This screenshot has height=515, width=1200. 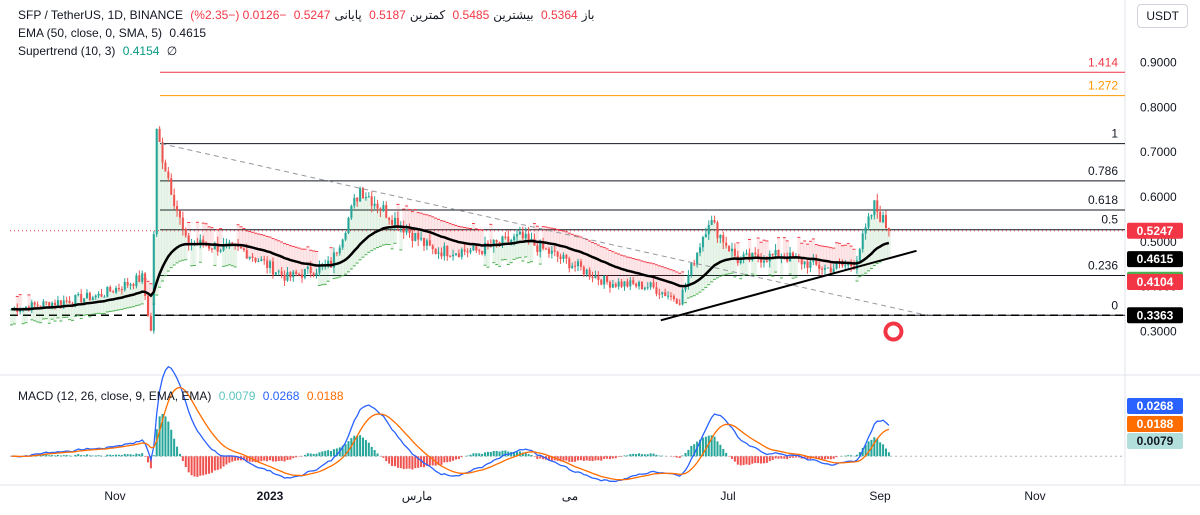 What do you see at coordinates (238, 15) in the screenshot?
I see `change-value: −0.0126 (−2.35%)` at bounding box center [238, 15].